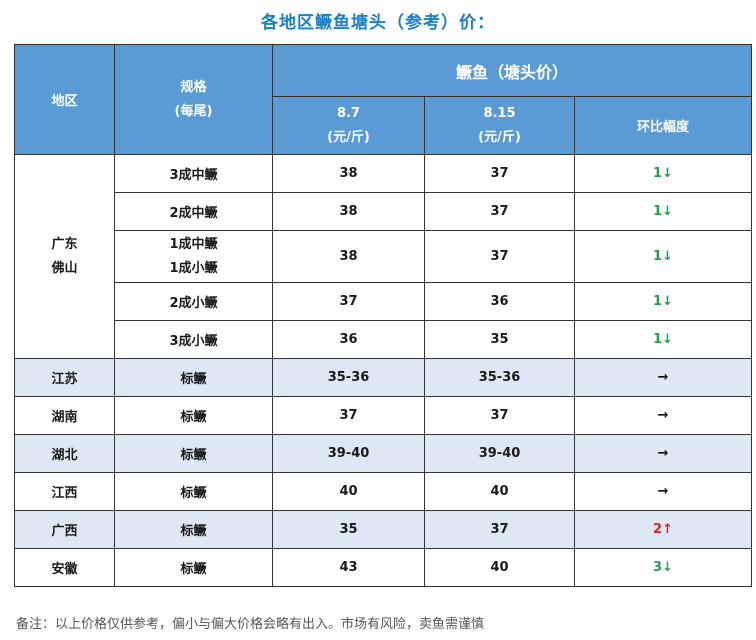  What do you see at coordinates (193, 339) in the screenshot?
I see `spec-cell: 3成小鳜` at bounding box center [193, 339].